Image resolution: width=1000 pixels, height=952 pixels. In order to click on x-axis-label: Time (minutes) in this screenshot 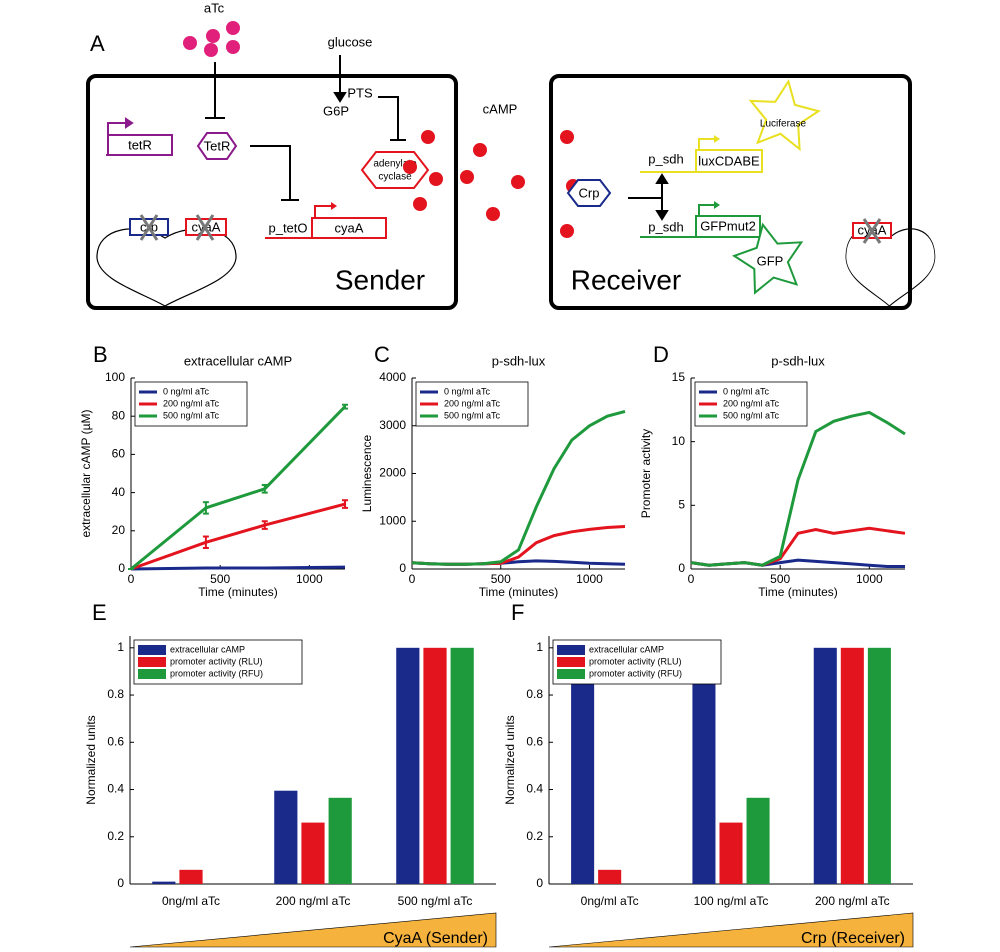, I will do `click(798, 592)`.